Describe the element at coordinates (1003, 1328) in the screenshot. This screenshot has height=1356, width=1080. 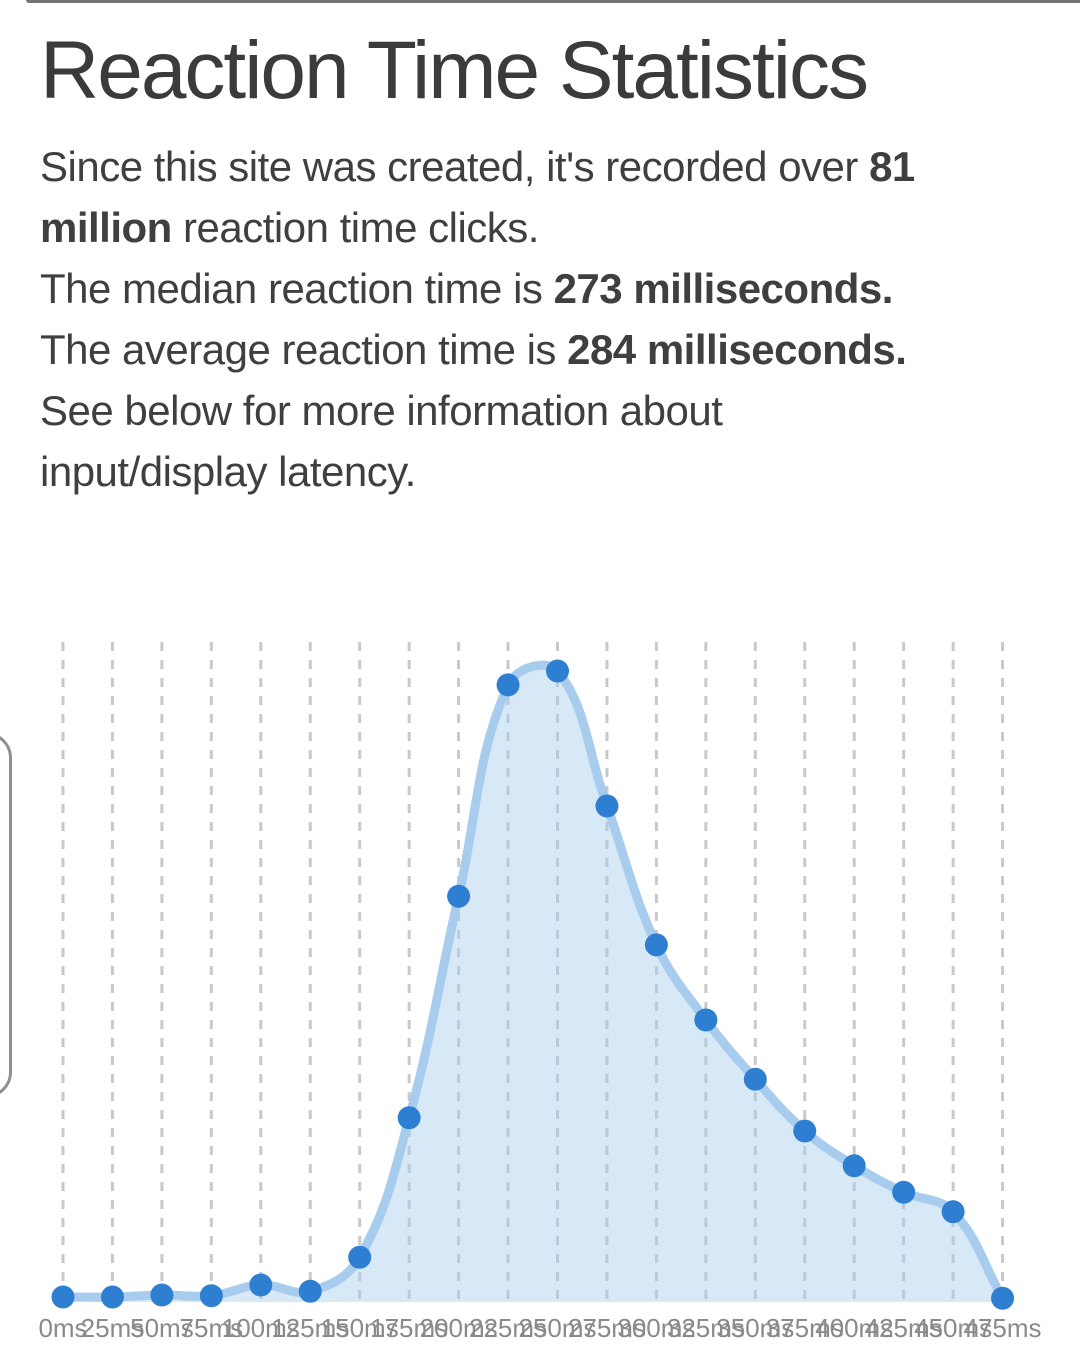
I see `x-axis-label: 475ms` at that location.